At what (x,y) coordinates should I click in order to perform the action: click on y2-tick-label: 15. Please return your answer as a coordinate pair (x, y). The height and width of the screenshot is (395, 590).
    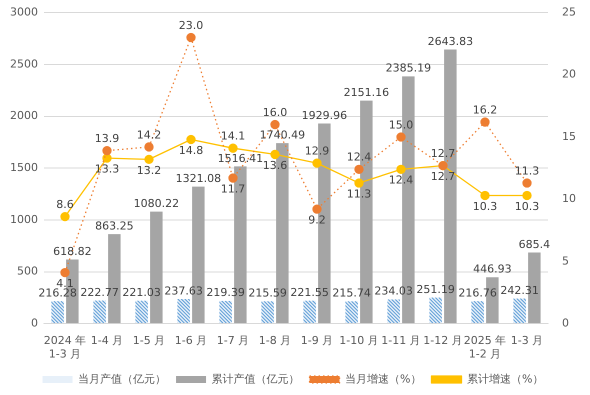
    Looking at the image, I should click on (569, 136).